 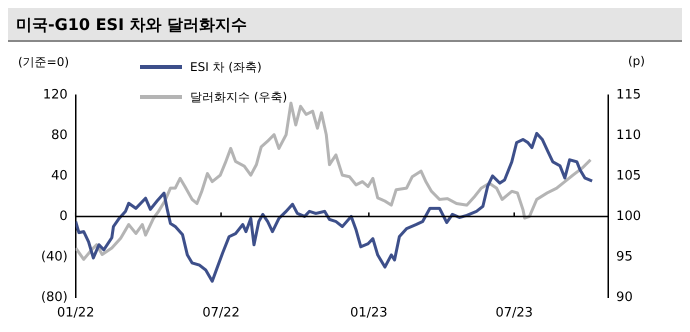 I want to click on y2-tick-label: 115, so click(x=629, y=94).